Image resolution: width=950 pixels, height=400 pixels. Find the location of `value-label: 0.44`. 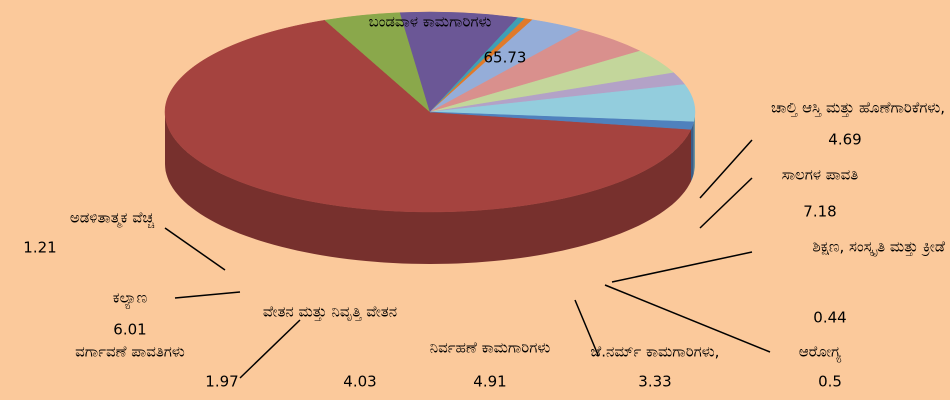

value-label: 0.44 is located at coordinates (829, 318).